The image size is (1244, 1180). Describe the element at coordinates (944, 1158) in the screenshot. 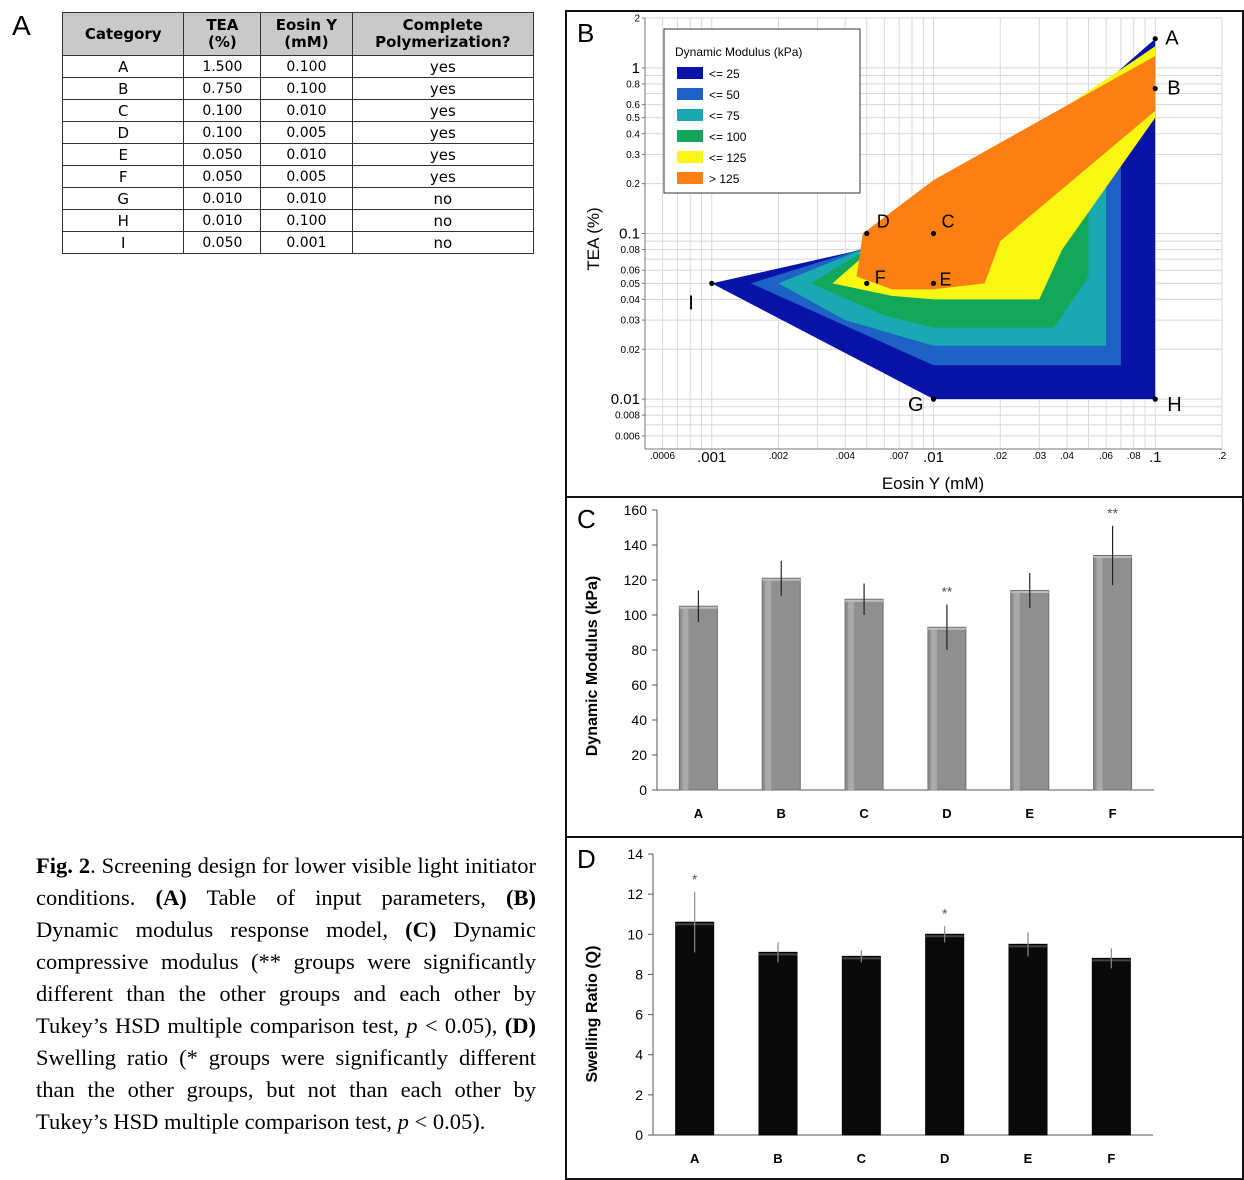

I see `swelling-category-label: D` at that location.